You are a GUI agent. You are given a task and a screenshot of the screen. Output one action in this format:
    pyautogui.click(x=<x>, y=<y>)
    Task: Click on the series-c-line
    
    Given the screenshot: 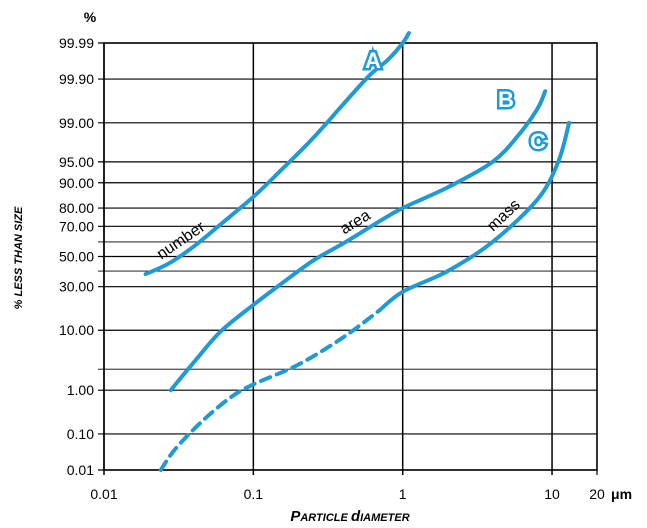 What is the action you would take?
    pyautogui.click(x=474, y=216)
    